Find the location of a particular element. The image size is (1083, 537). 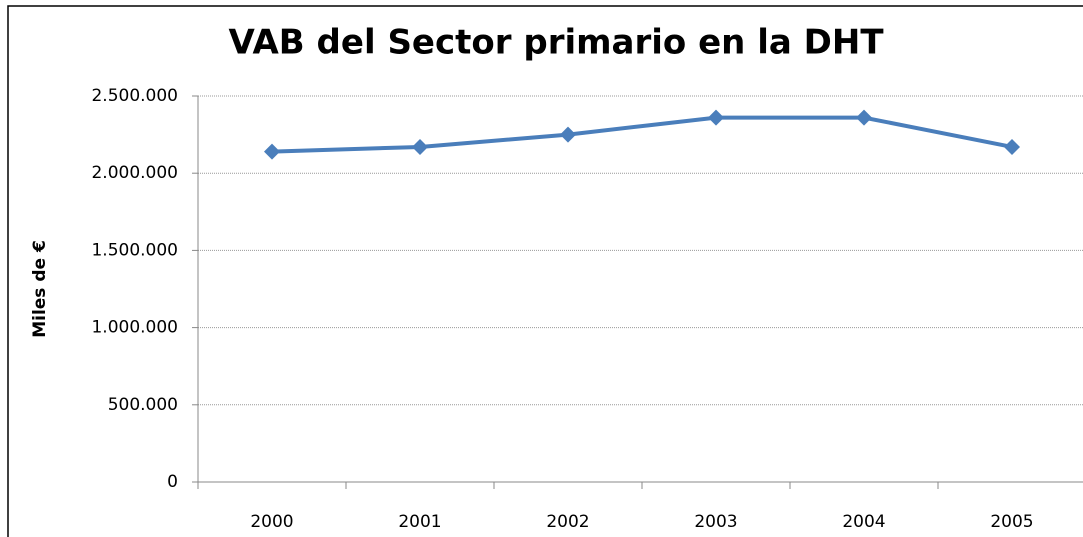

y-tick-label: 500.000 is located at coordinates (143, 405).